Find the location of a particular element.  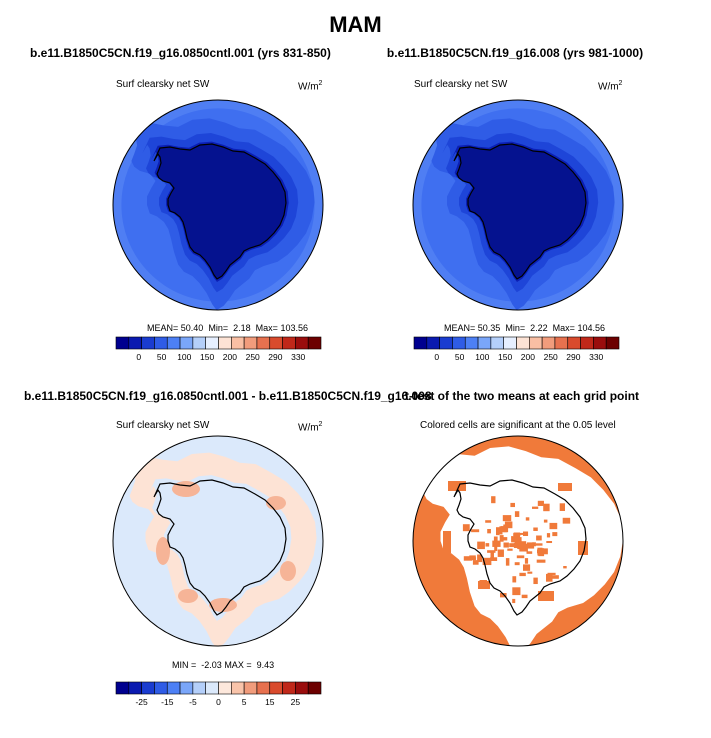

colorbar-tick-label: 250 is located at coordinates (551, 357).